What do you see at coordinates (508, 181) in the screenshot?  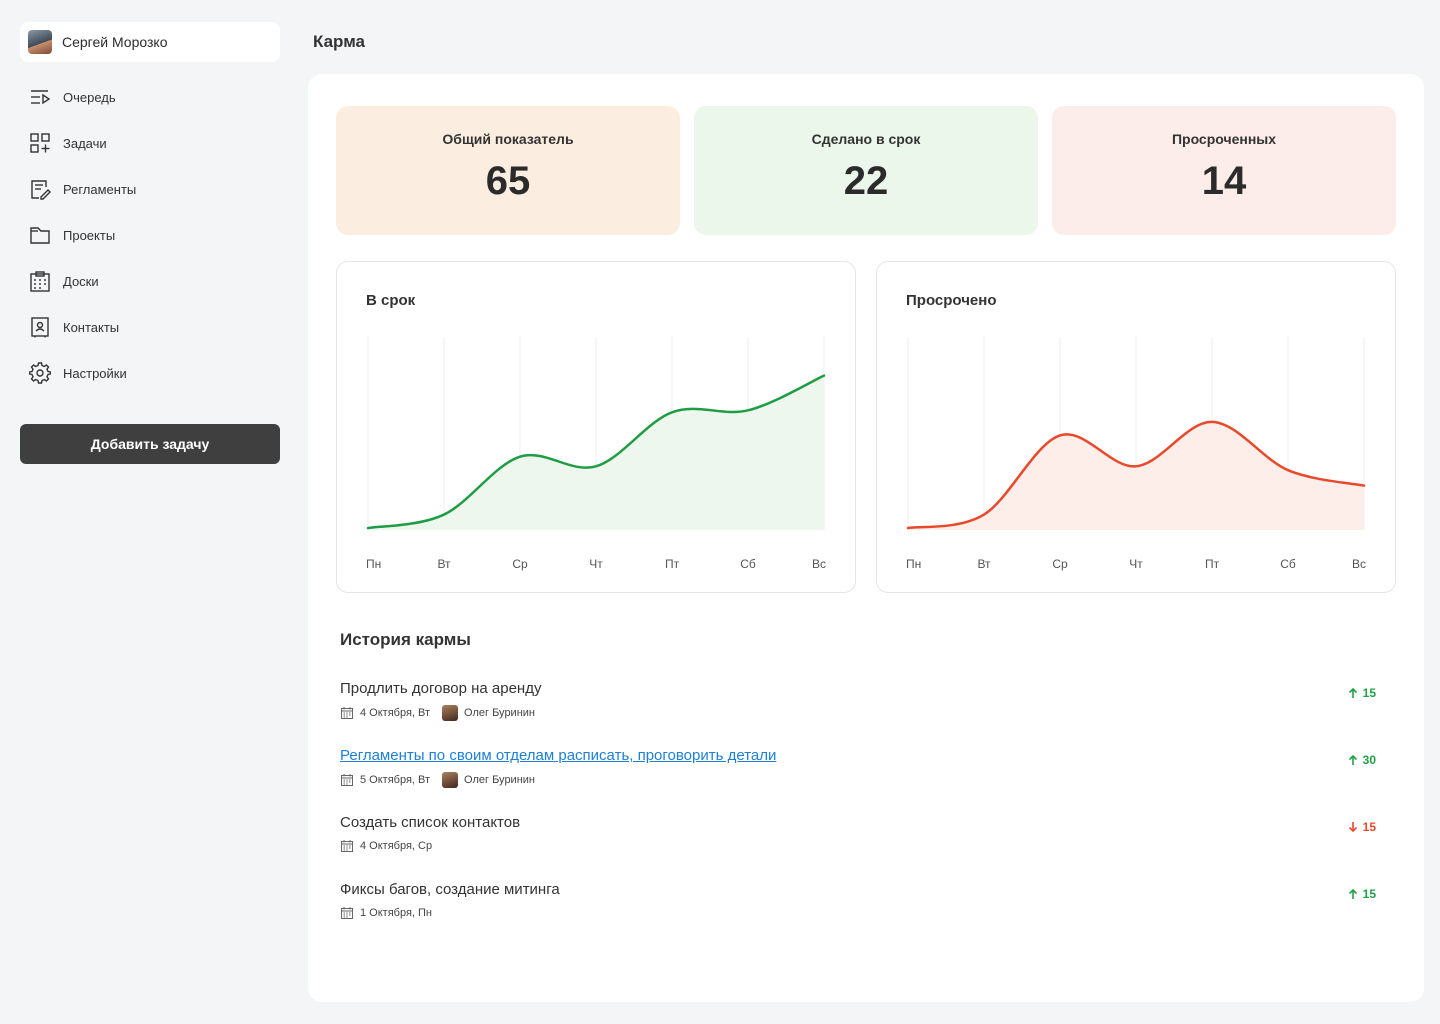 I see `stat-value: 65` at bounding box center [508, 181].